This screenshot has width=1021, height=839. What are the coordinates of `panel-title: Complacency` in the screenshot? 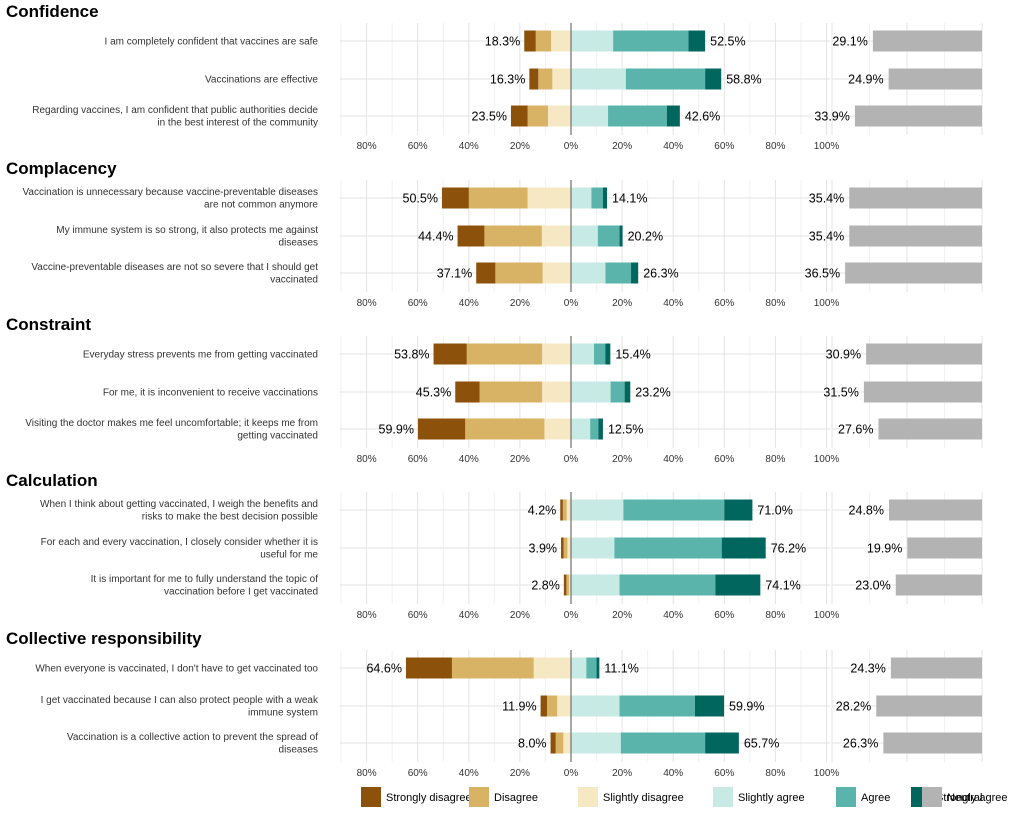 It's located at (61, 168).